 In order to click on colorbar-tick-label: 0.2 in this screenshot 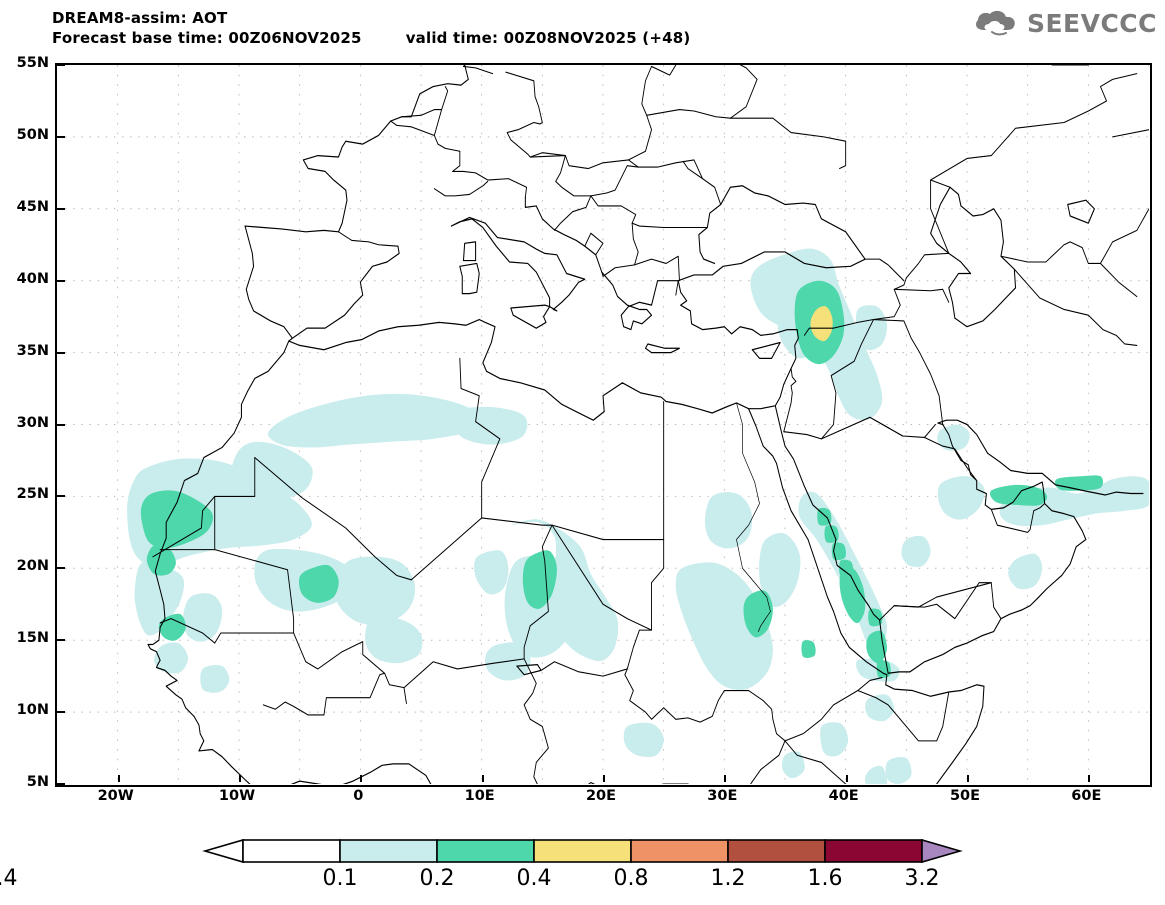, I will do `click(437, 878)`.